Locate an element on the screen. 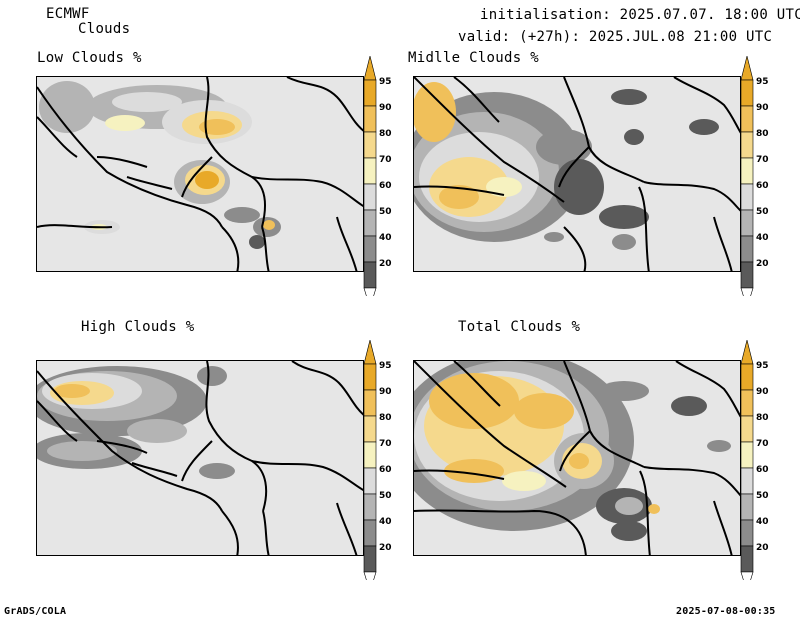 This screenshot has height=620, width=800. init-time: initialisation: 2025.07.07. 18:00 UTC is located at coordinates (640, 15).